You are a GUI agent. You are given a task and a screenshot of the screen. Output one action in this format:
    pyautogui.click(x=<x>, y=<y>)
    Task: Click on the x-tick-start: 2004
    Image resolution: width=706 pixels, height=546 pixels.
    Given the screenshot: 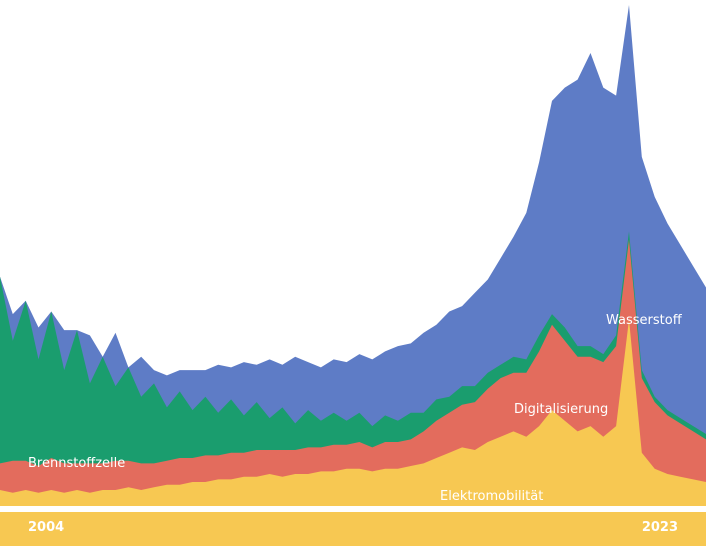 What is the action you would take?
    pyautogui.click(x=46, y=527)
    